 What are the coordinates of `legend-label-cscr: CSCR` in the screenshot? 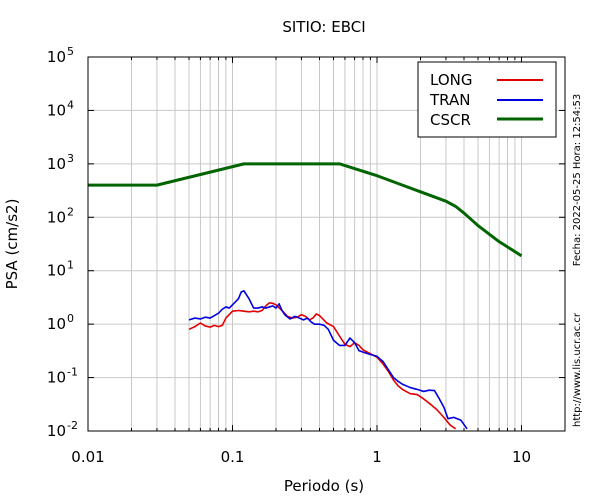 It's located at (450, 120).